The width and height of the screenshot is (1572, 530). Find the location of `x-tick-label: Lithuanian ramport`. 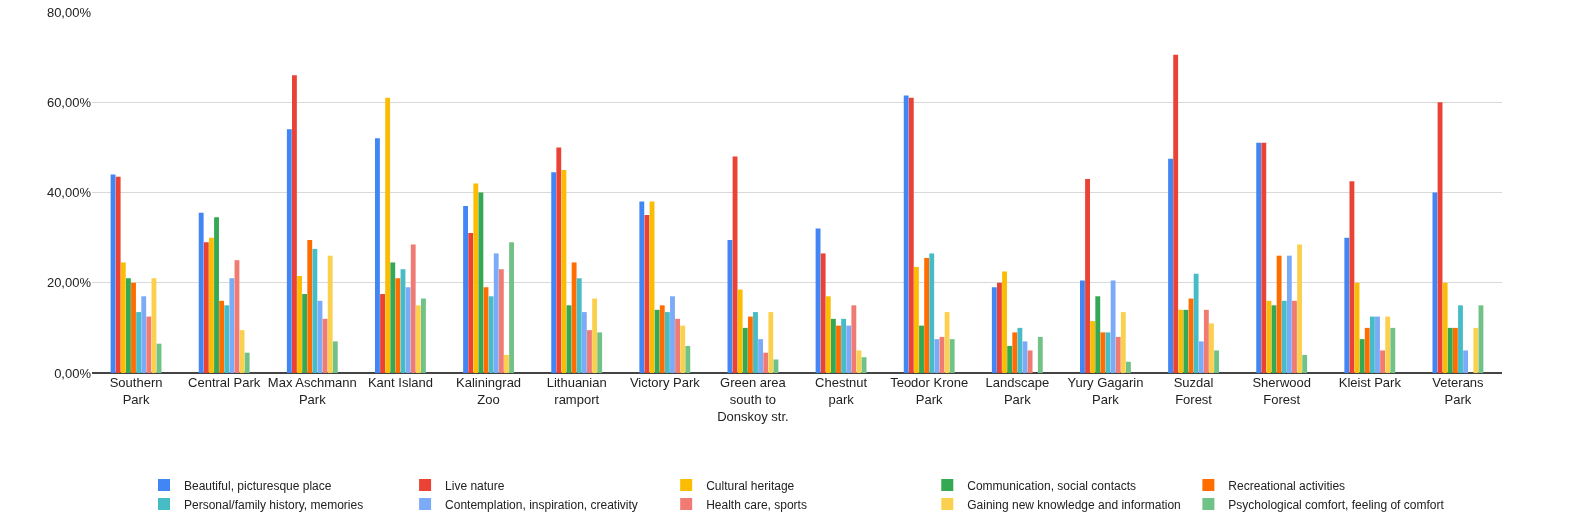

x-tick-label: Lithuanian ramport is located at coordinates (576, 391).